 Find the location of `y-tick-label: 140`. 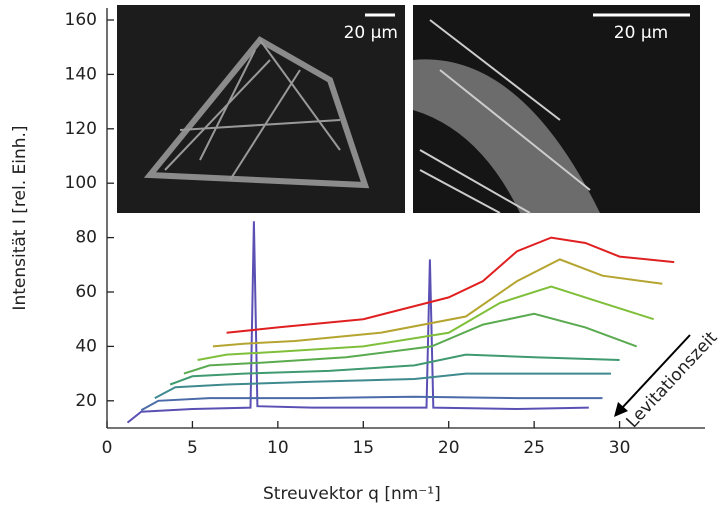

y-tick-label: 140 is located at coordinates (81, 74).